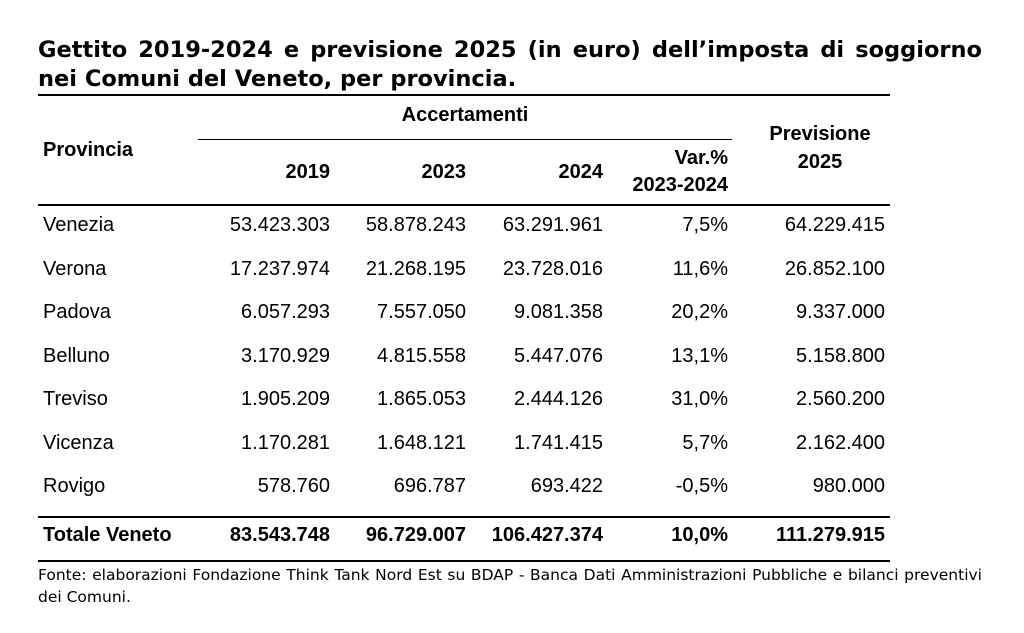 This screenshot has width=1024, height=633. What do you see at coordinates (552, 225) in the screenshot?
I see `cell-y2024: 63.291.961` at bounding box center [552, 225].